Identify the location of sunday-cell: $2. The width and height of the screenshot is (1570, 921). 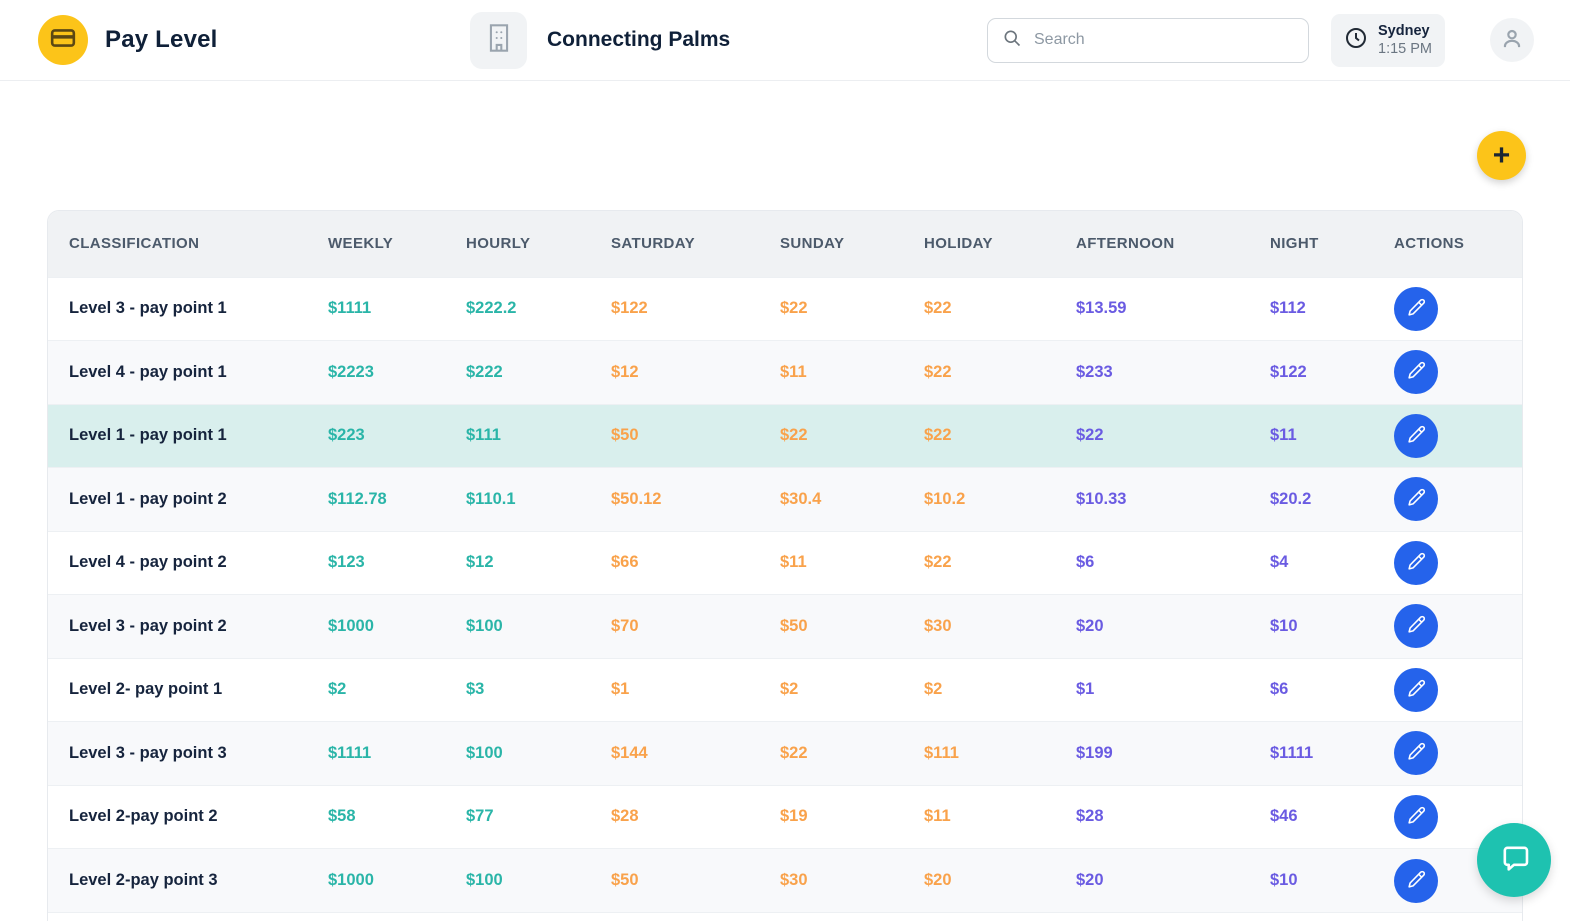
(789, 689).